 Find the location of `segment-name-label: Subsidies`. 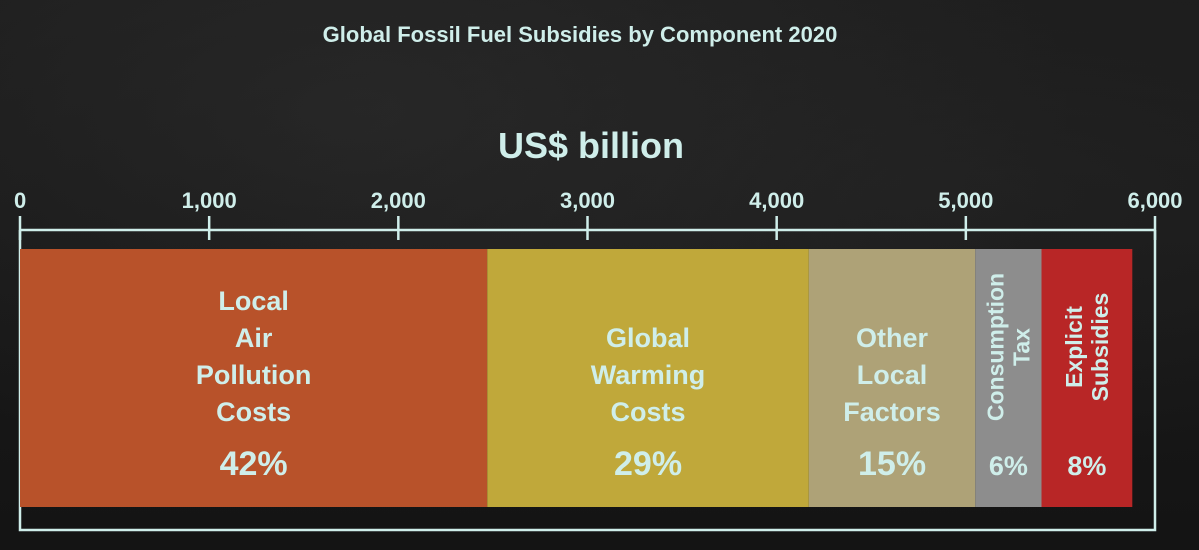

segment-name-label: Subsidies is located at coordinates (1100, 347).